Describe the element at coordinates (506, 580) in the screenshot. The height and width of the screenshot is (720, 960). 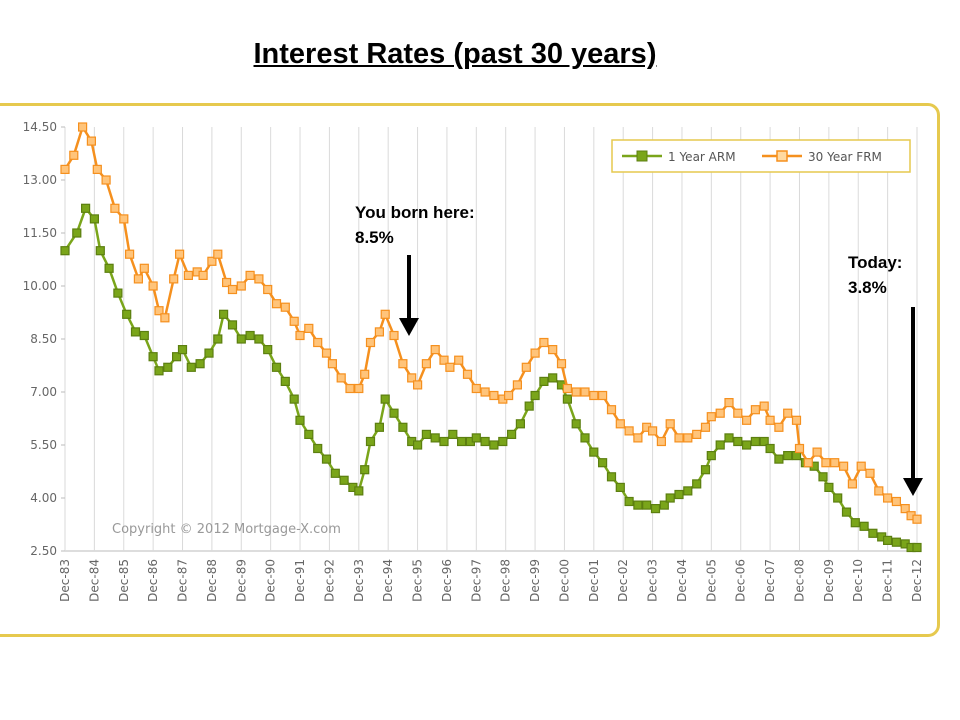
I see `x-tick-label: Dec-98` at that location.